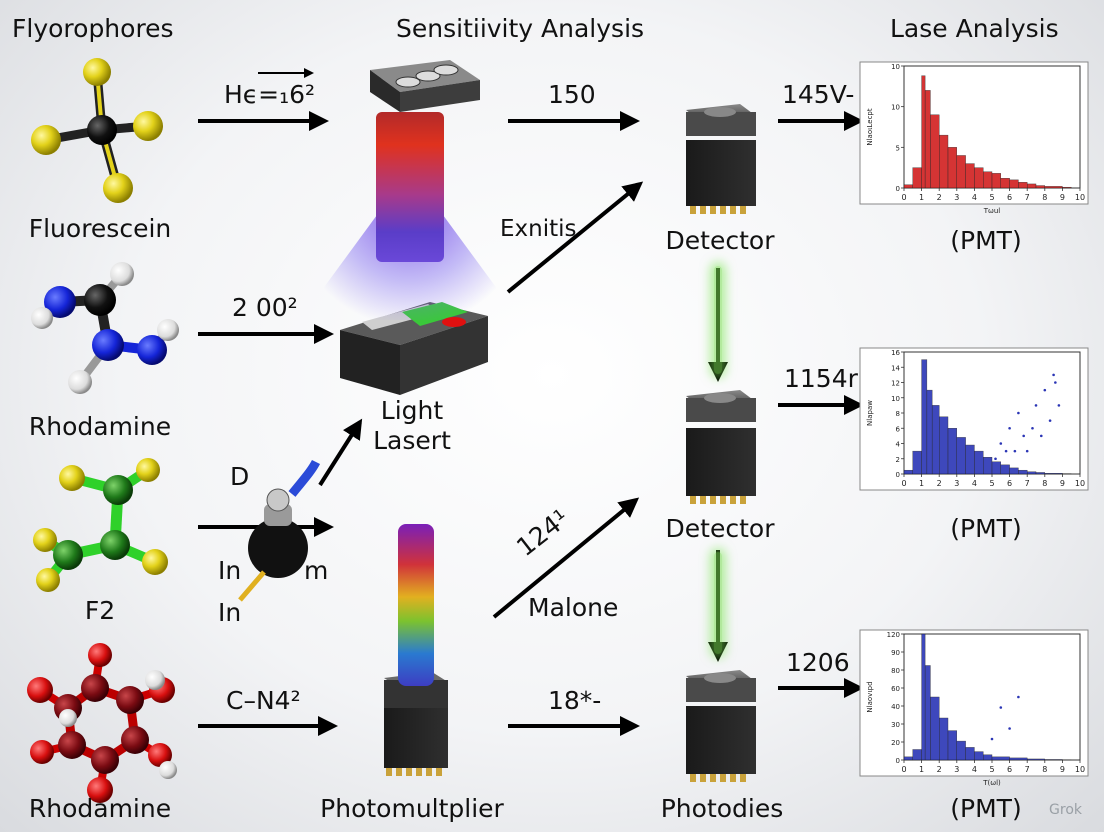  What do you see at coordinates (721, 726) in the screenshot?
I see `photodiode-icon` at bounding box center [721, 726].